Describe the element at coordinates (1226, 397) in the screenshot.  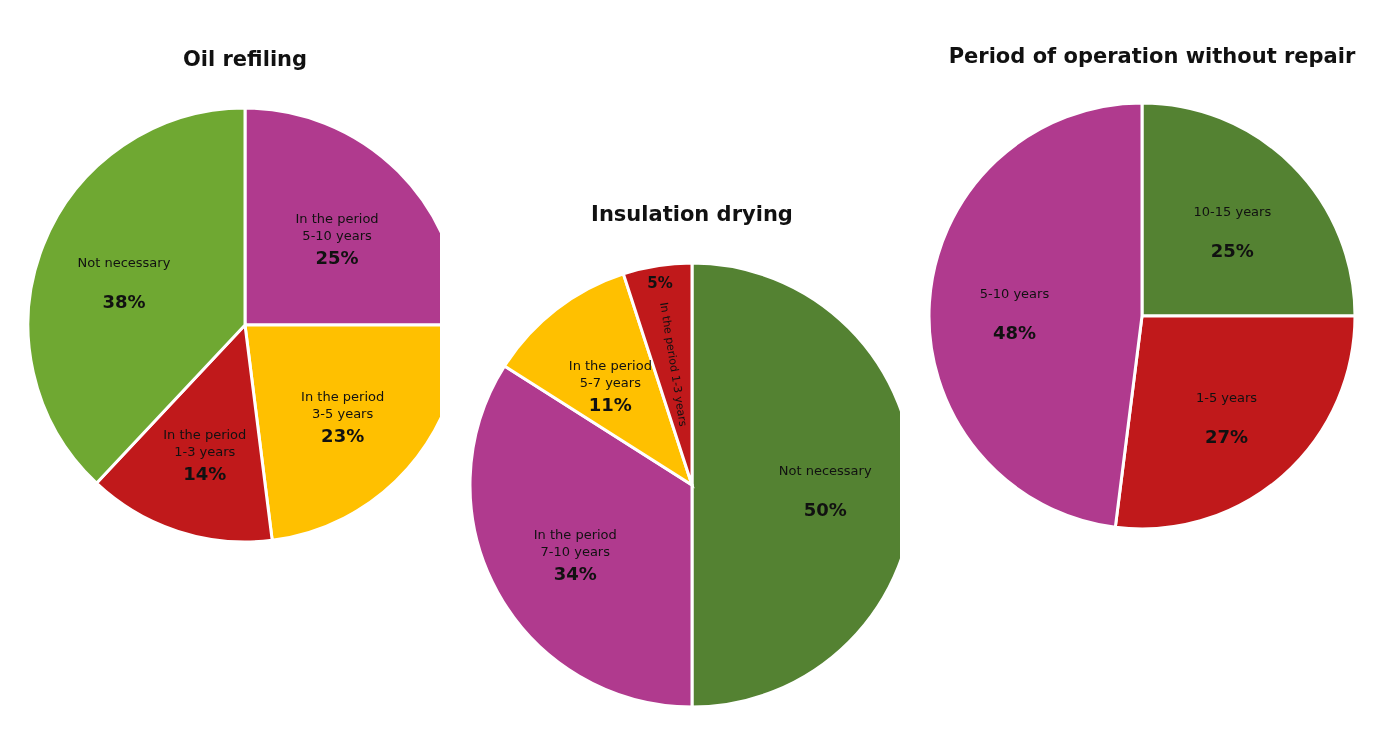
I see `slice-label: 1-5 years` at that location.